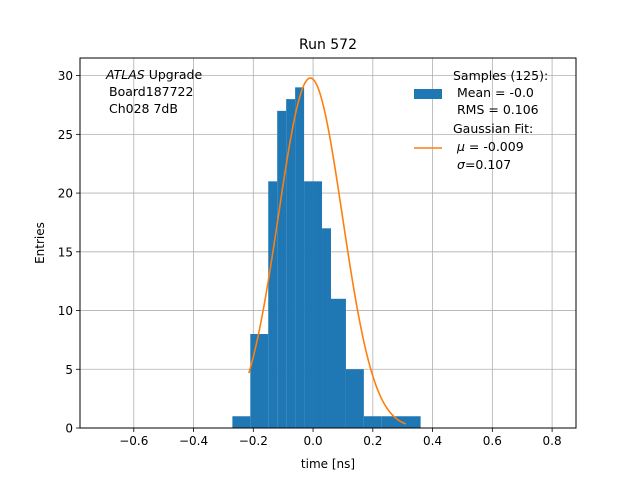 The height and width of the screenshot is (480, 640). I want to click on annotation-line-2: Board187722, so click(151, 91).